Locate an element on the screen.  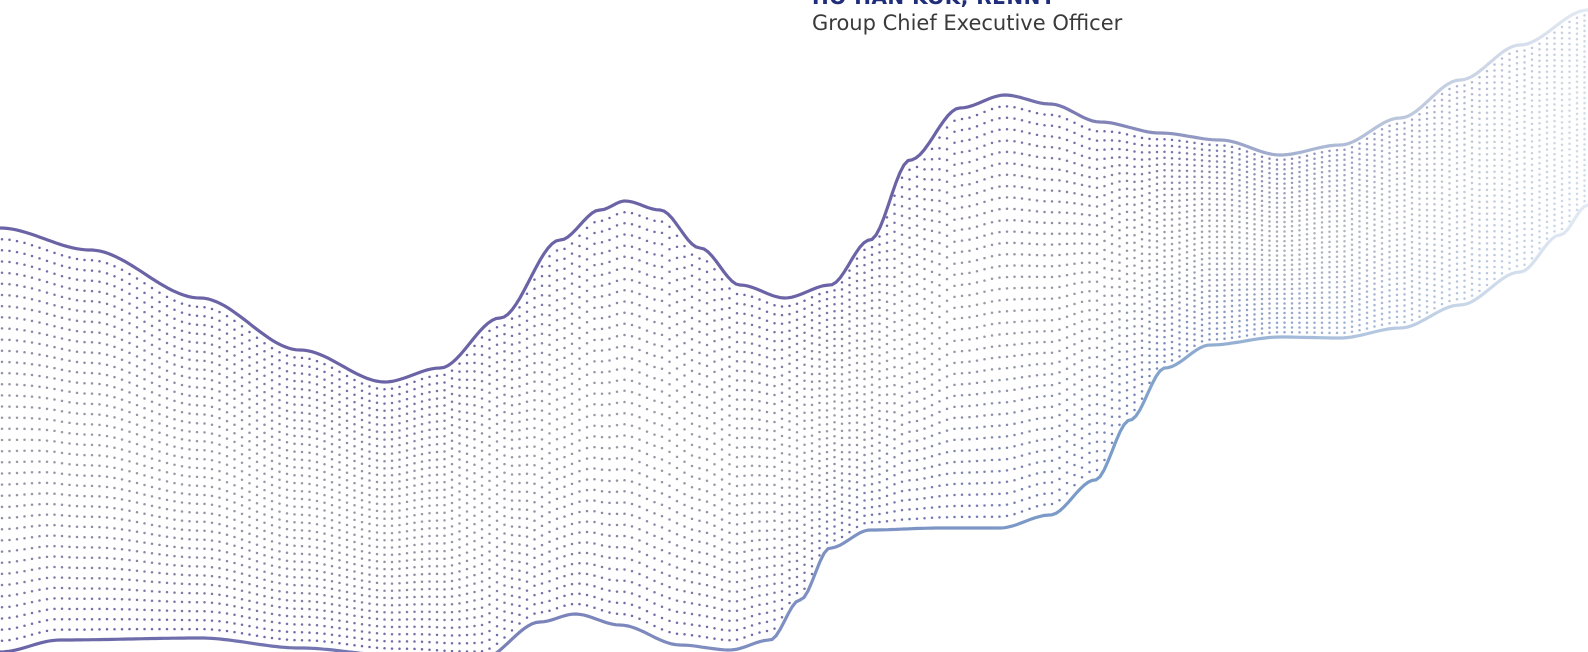
signatory-name: HO HAN KOK, RENNY is located at coordinates (934, 4).